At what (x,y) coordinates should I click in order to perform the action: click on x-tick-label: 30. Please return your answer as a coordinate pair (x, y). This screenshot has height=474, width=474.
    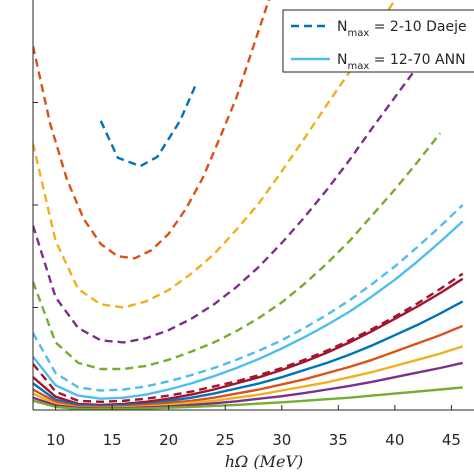
    Looking at the image, I should click on (281, 440).